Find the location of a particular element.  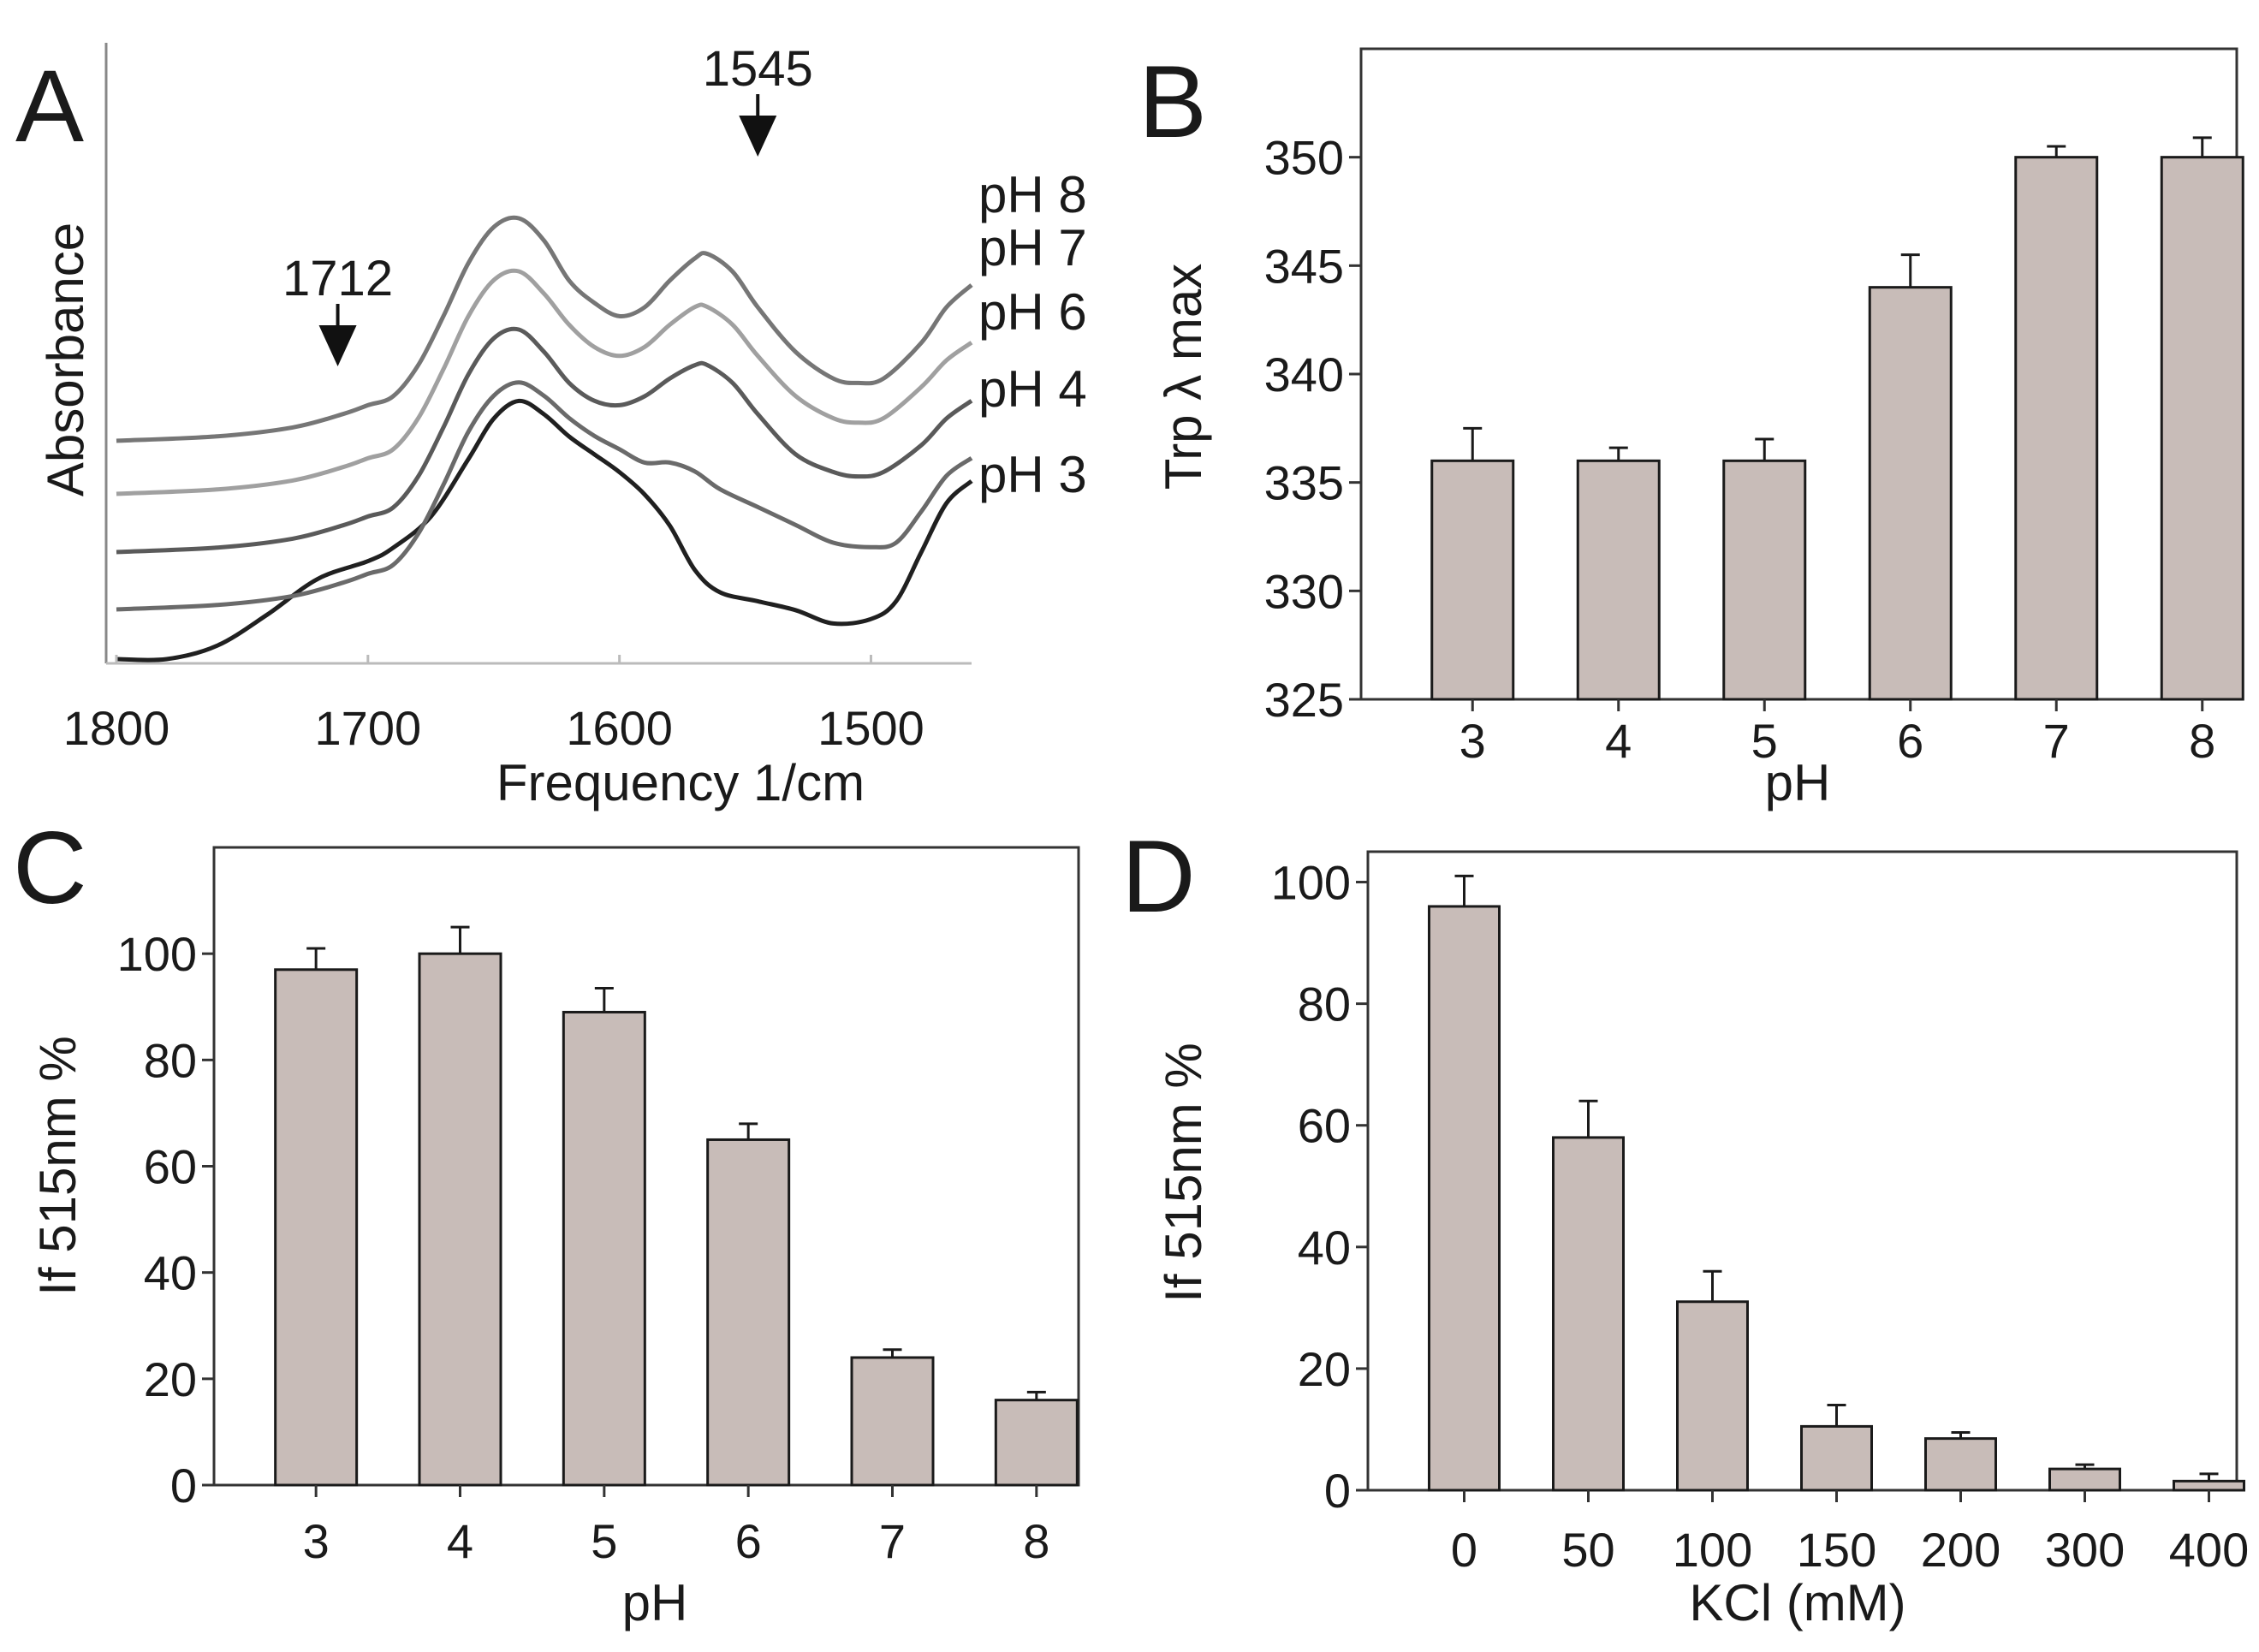

panel-c-label: C is located at coordinates (50, 868).